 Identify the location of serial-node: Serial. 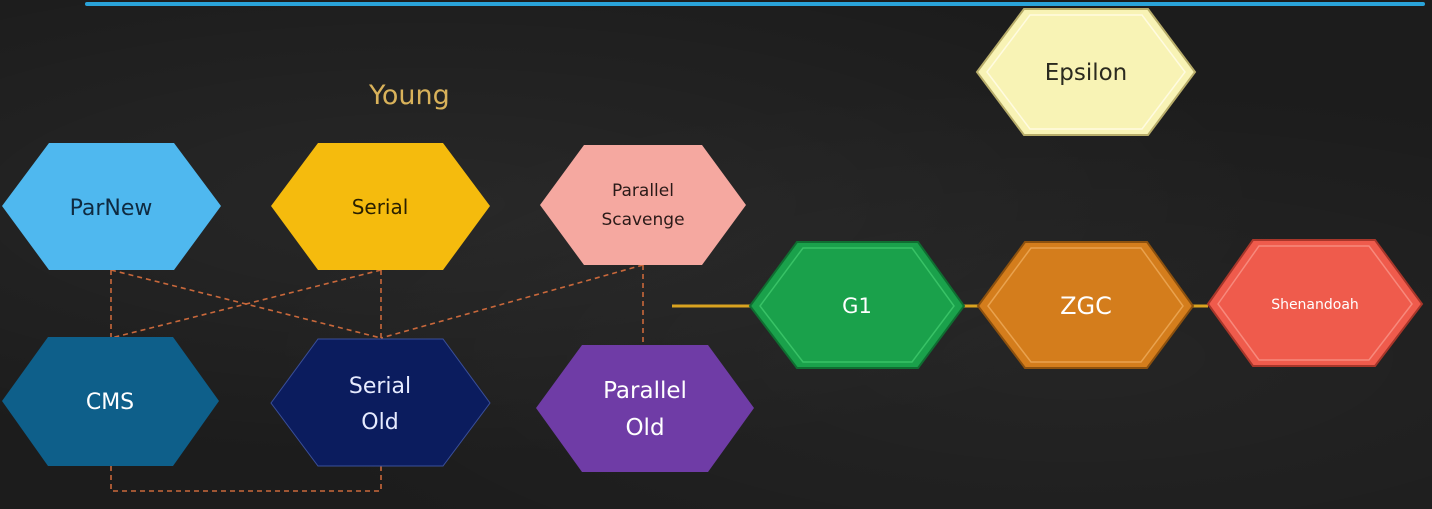
(380, 206).